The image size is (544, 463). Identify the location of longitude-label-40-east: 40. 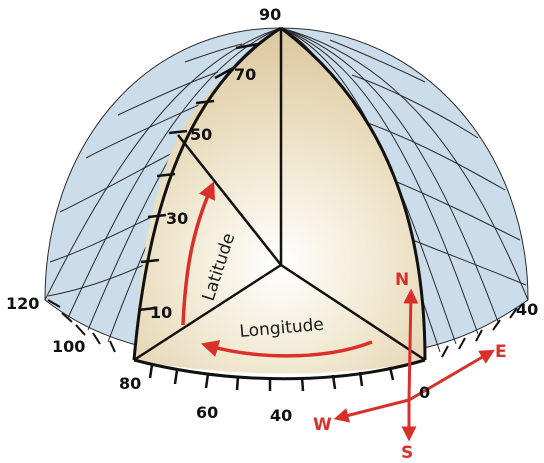
(527, 309).